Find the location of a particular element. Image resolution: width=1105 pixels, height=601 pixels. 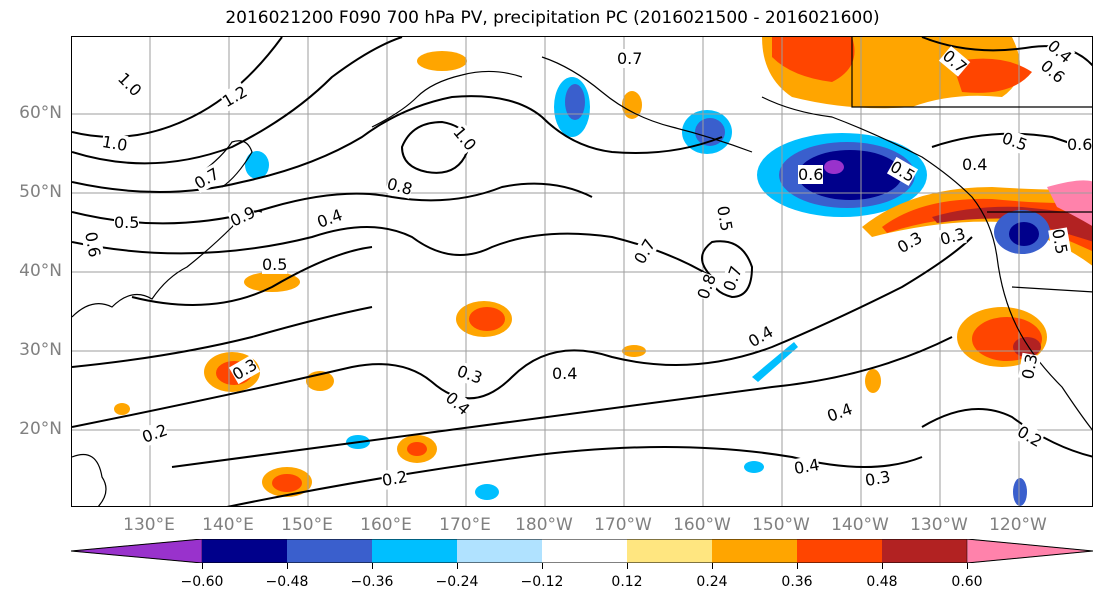

colorbar-tick-label: 0.12 is located at coordinates (627, 582).